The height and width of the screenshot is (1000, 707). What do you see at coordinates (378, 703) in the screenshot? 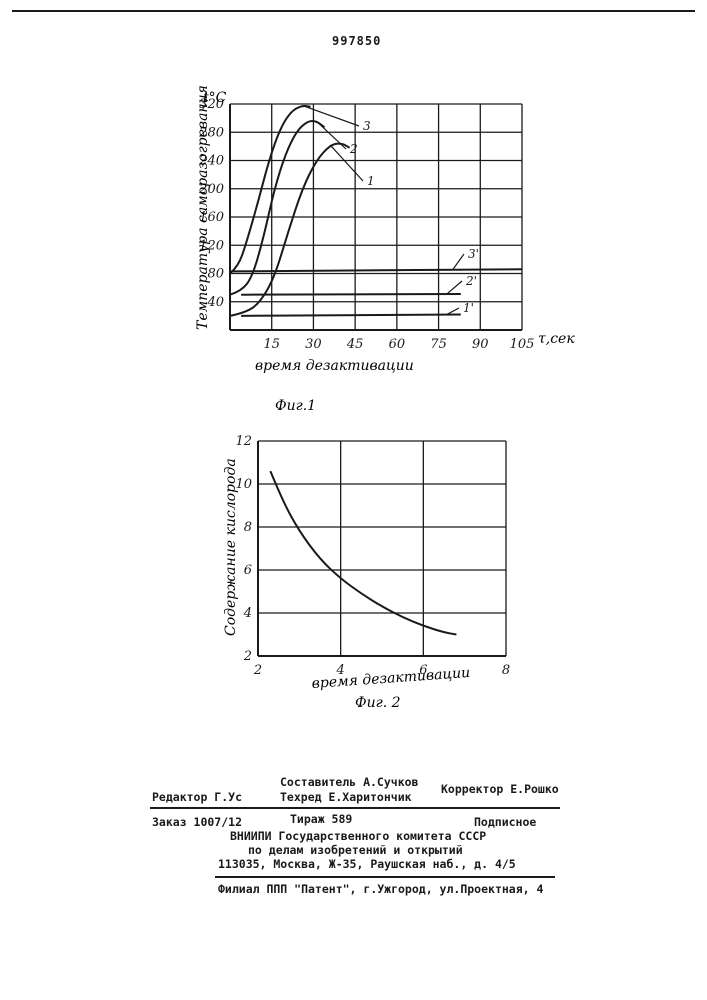
I see `figure2-caption: Фиг. 2` at bounding box center [378, 703].